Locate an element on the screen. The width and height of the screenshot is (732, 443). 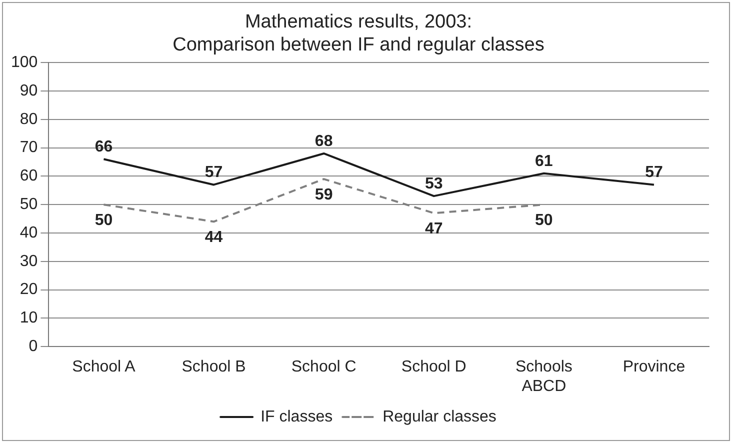
x-tick-label: School C is located at coordinates (323, 367).